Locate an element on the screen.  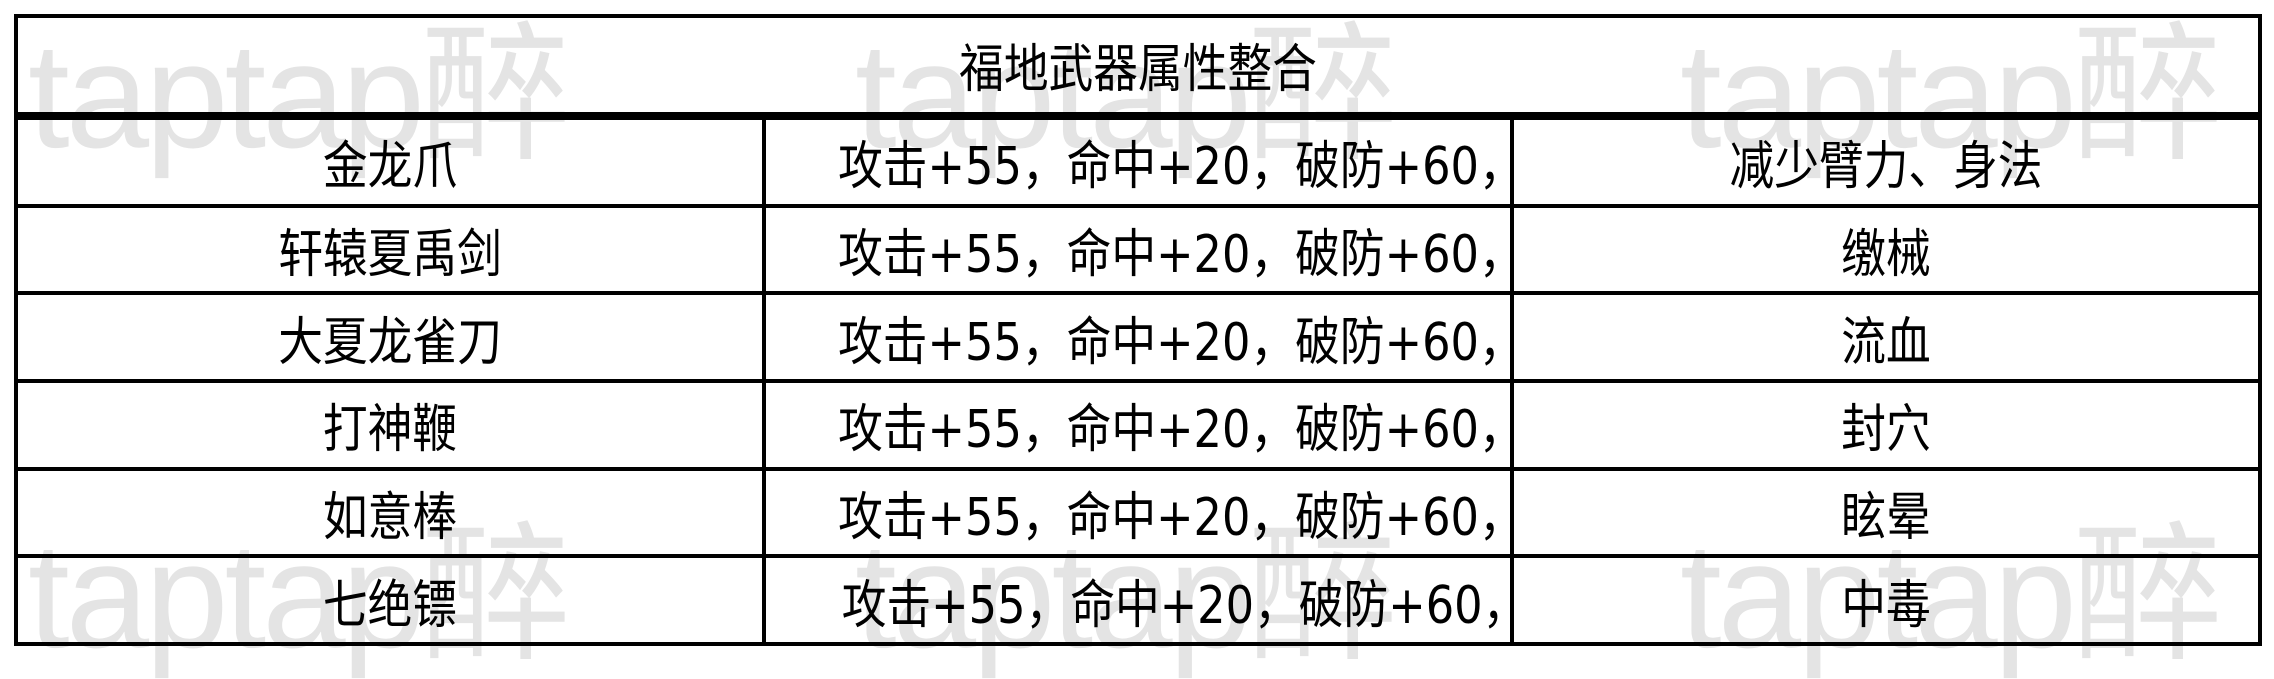
weapon-stats-cell: 攻击+55，命中+20，破防+60，棒系数+6 is located at coordinates (1138, 512).